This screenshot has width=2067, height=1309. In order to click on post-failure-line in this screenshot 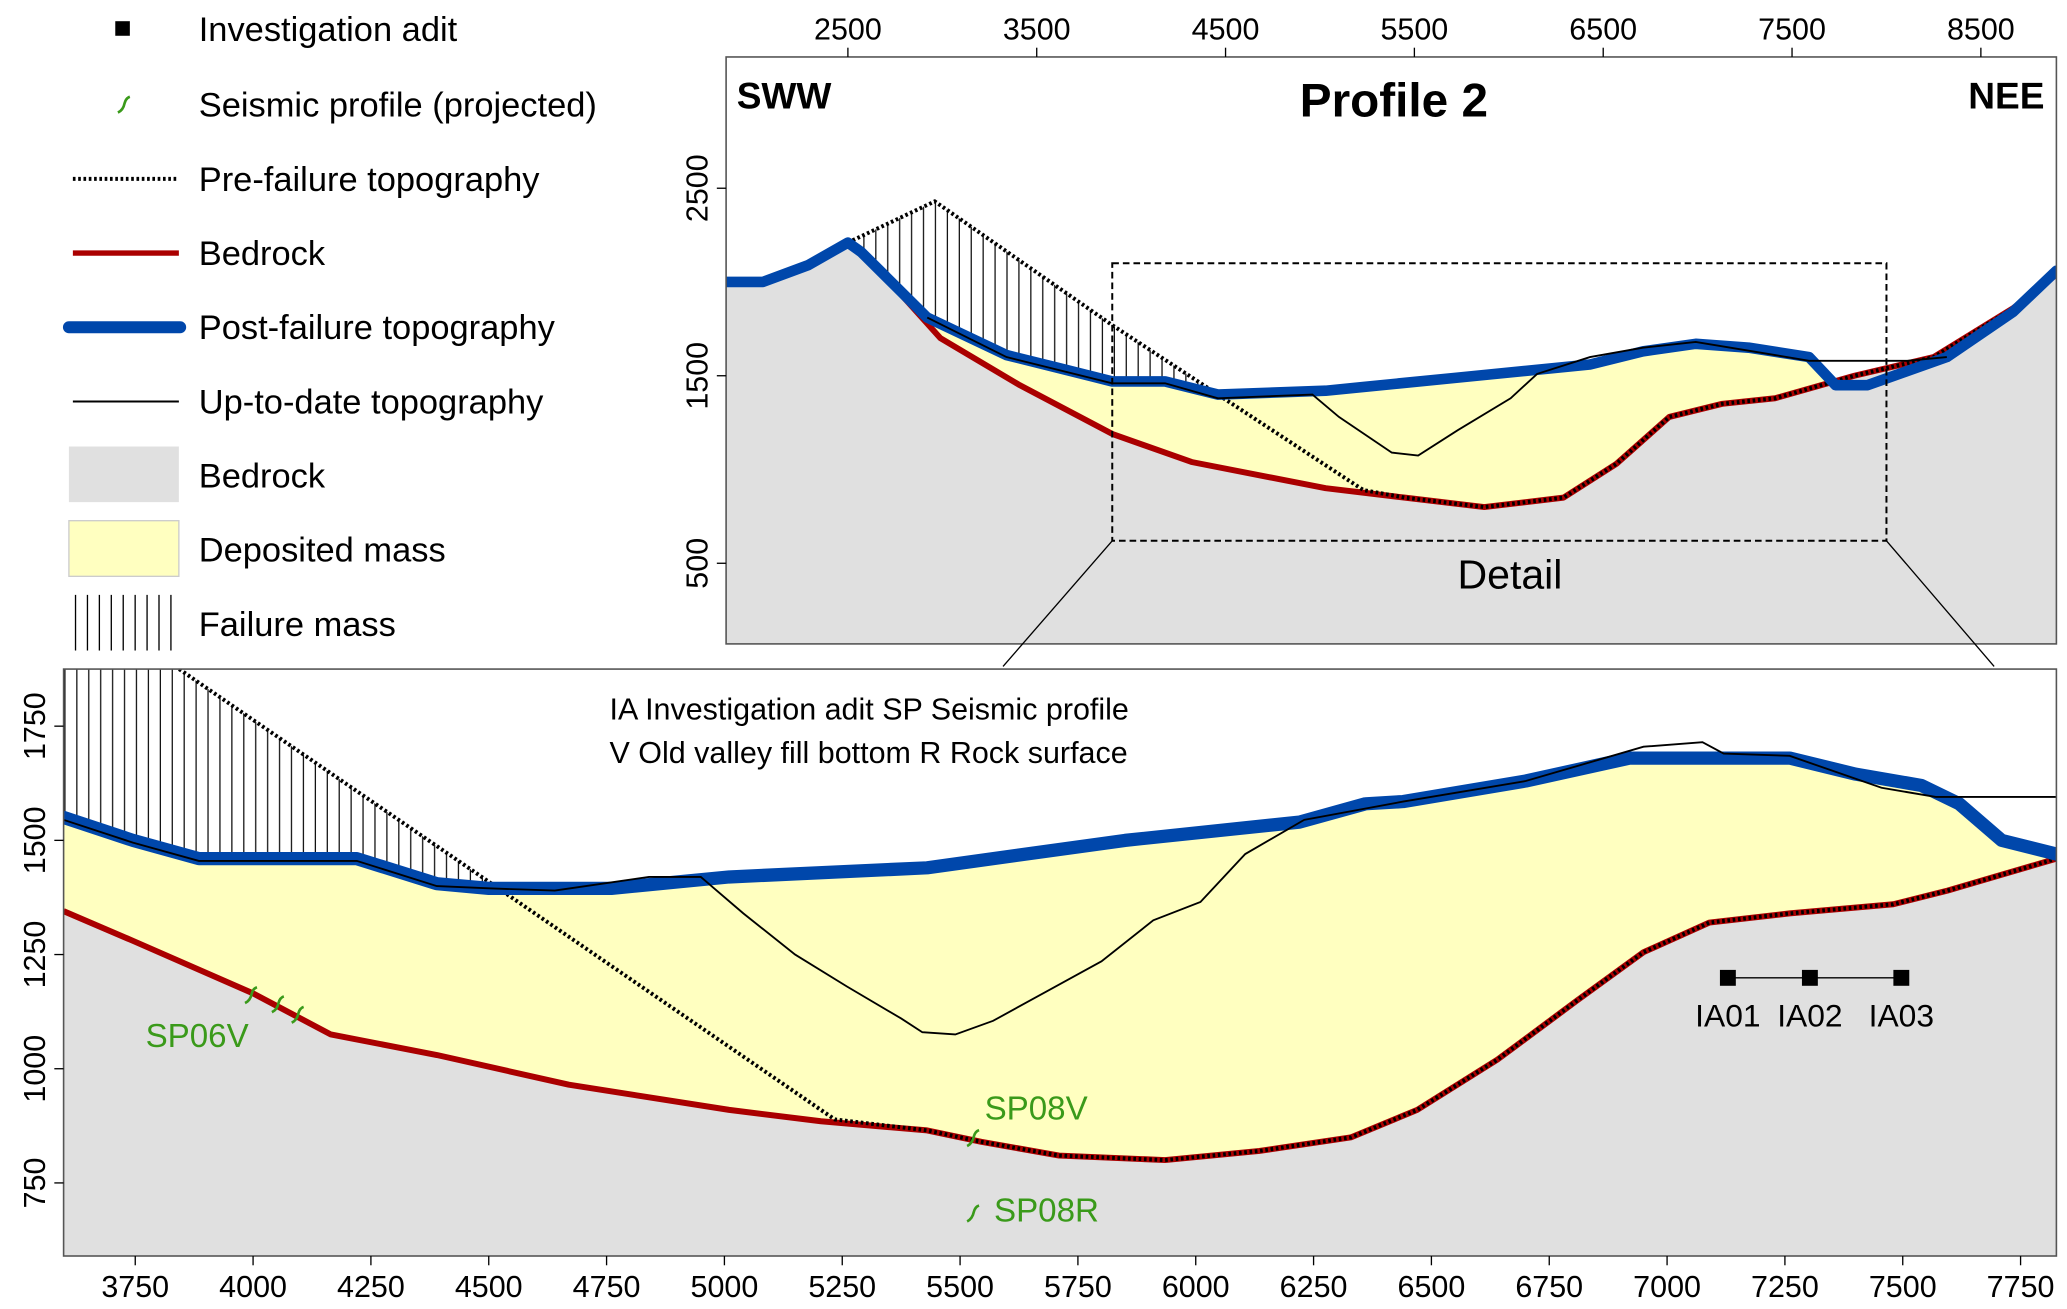, I will do `click(1391, 318)`.